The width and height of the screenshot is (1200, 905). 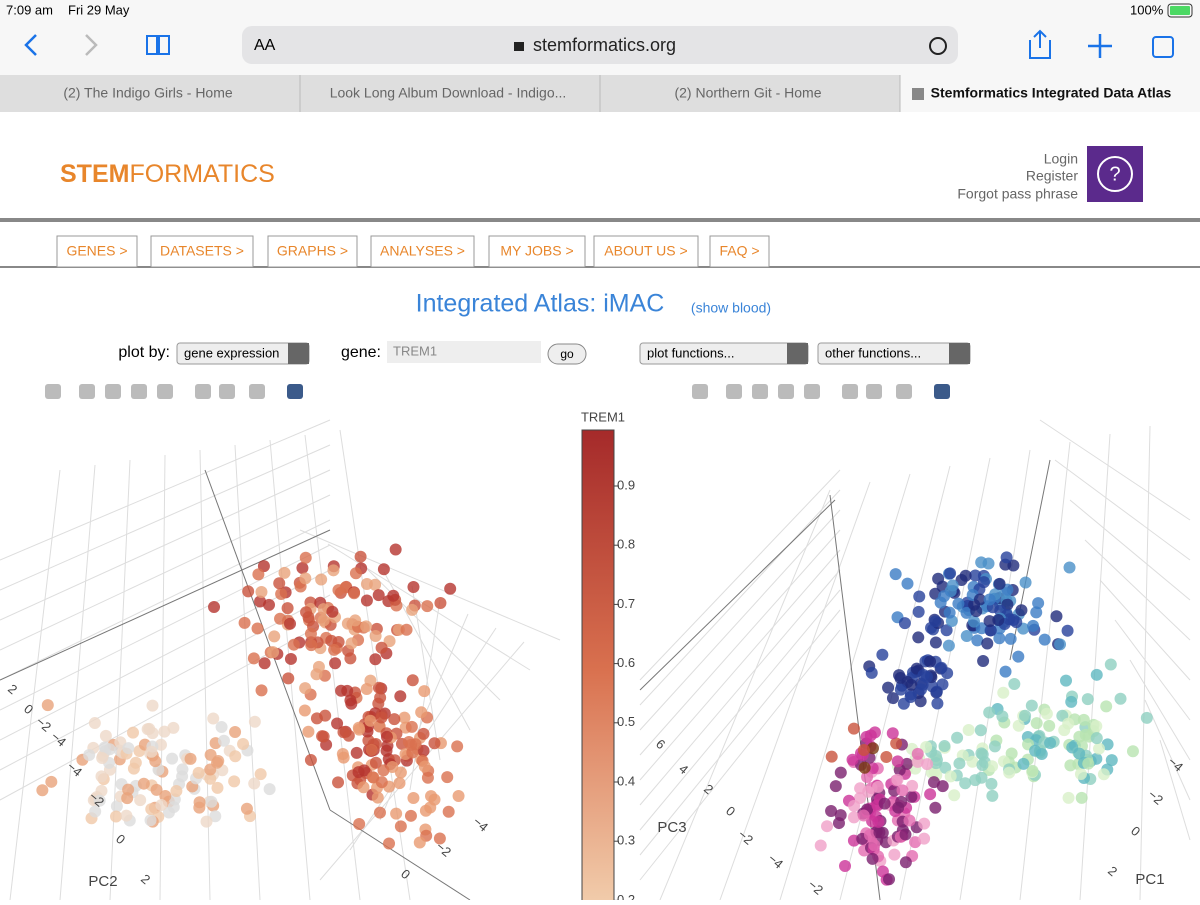 I want to click on go-button, so click(x=567, y=354).